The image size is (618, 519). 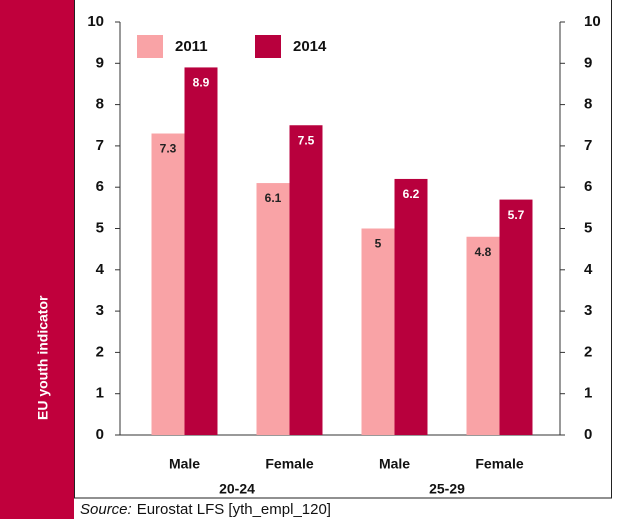 What do you see at coordinates (588, 104) in the screenshot?
I see `y2-tick-label: 8` at bounding box center [588, 104].